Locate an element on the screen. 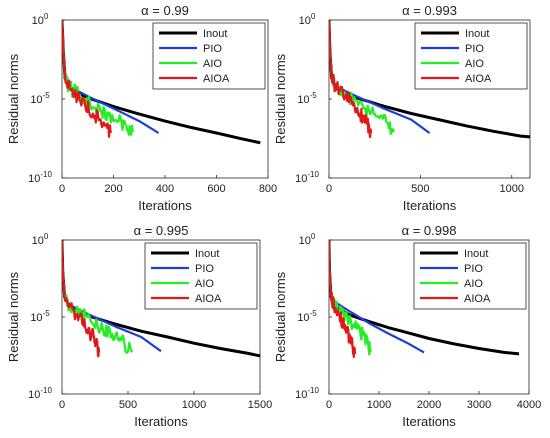 The height and width of the screenshot is (438, 550). x-tick-label: 400 is located at coordinates (165, 189).